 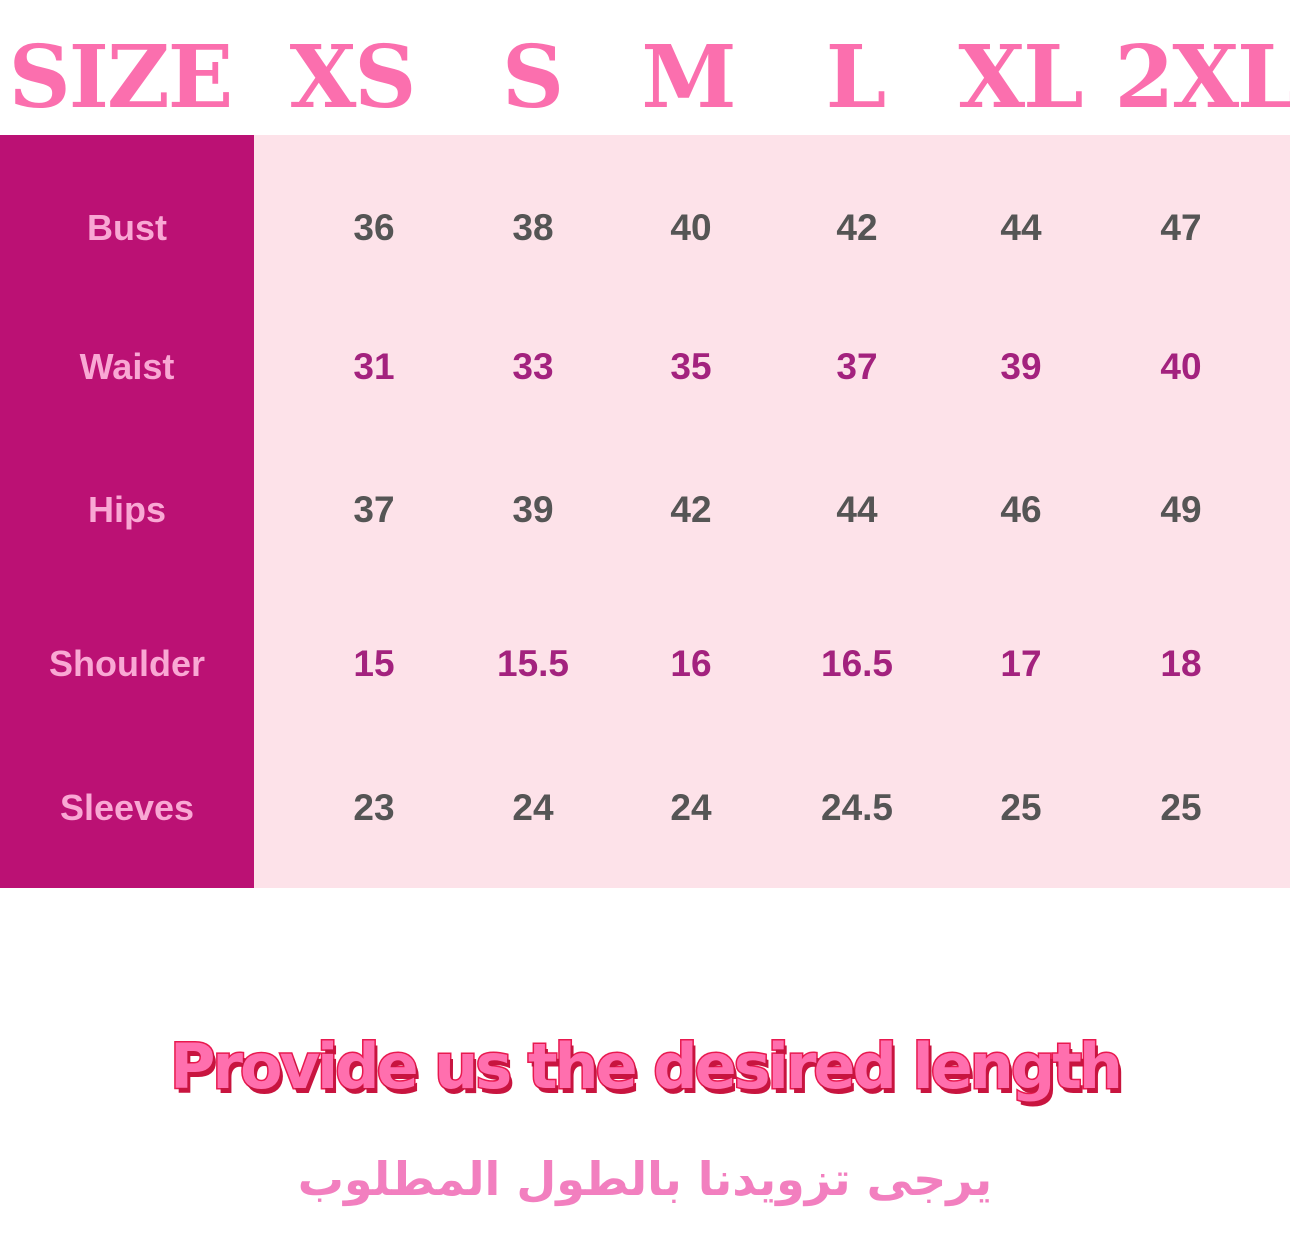 What do you see at coordinates (691, 509) in the screenshot?
I see `cell-hips-m: 42` at bounding box center [691, 509].